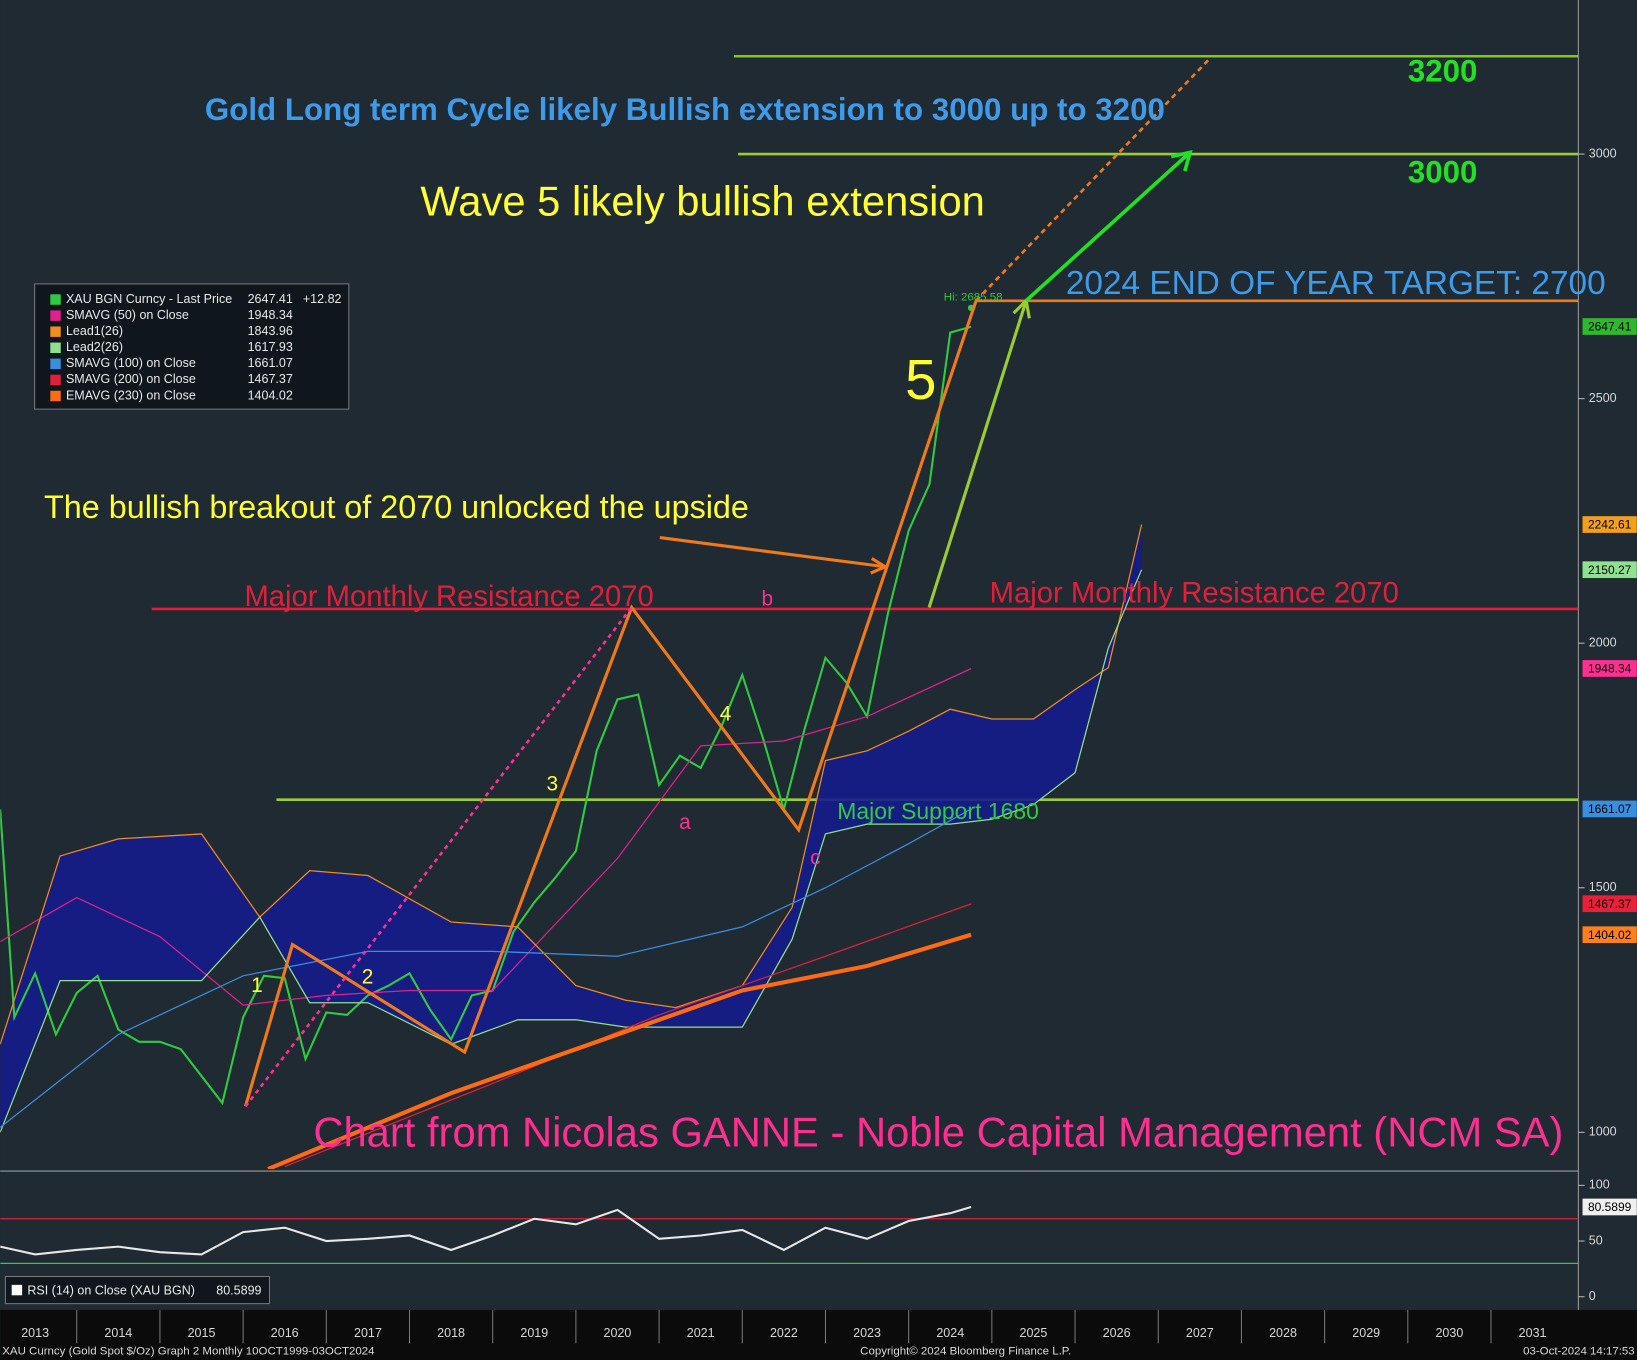  I want to click on legend-label: RSI (14) on Close (XAU BGN), so click(111, 1290).